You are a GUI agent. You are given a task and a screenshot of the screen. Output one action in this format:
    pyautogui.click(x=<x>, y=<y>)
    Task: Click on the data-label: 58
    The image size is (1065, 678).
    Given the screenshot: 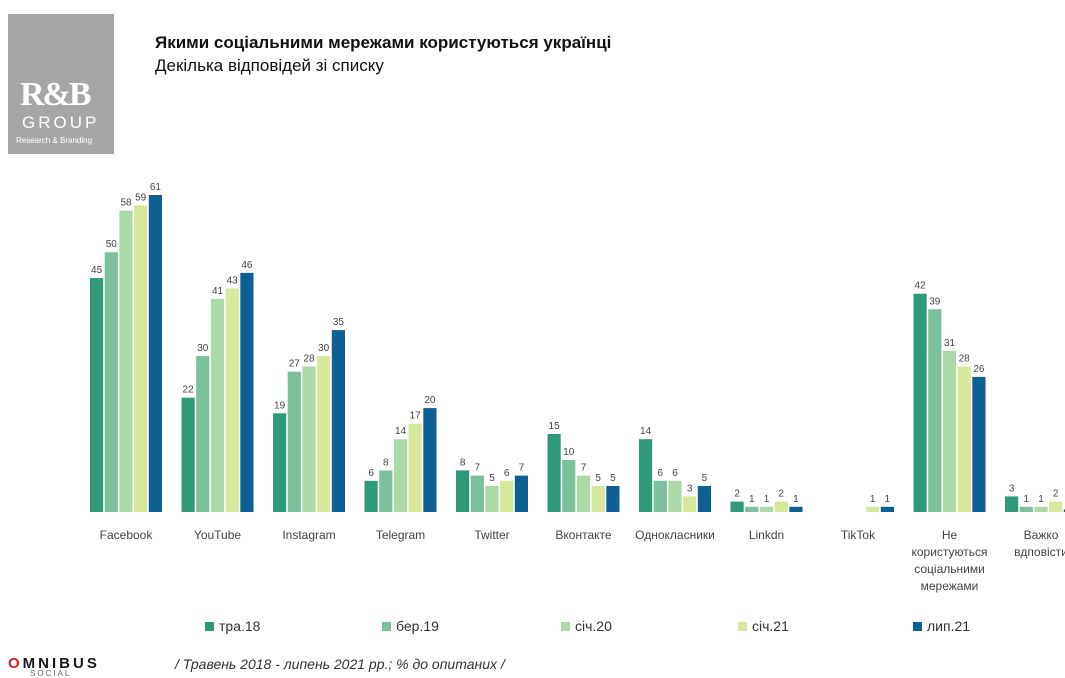 What is the action you would take?
    pyautogui.click(x=126, y=203)
    